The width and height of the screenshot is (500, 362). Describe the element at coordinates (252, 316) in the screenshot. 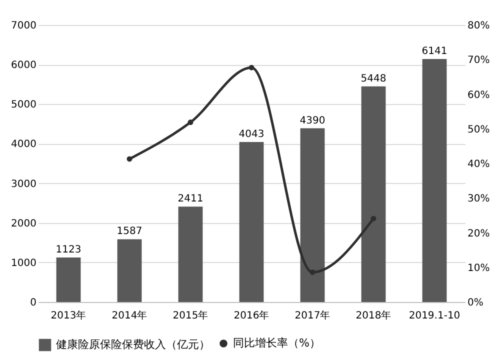

I see `x-tick-label: 2016年` at that location.